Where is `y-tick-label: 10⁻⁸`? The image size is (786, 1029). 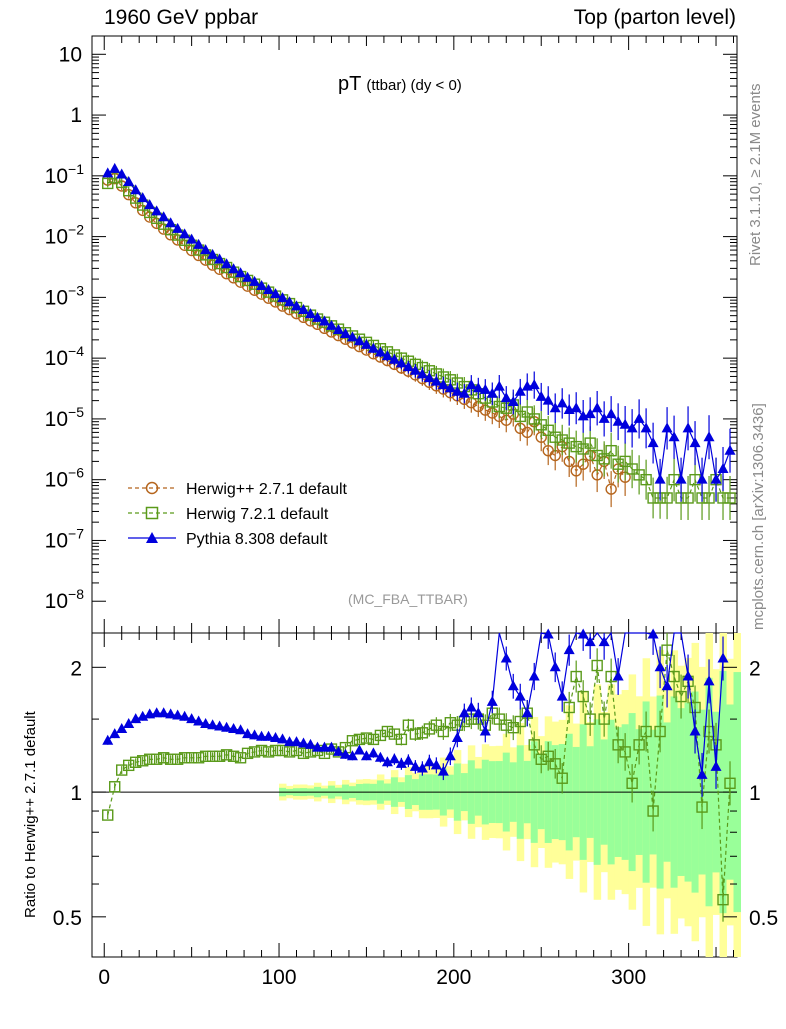
y-tick-label: 10⁻⁸ is located at coordinates (65, 599).